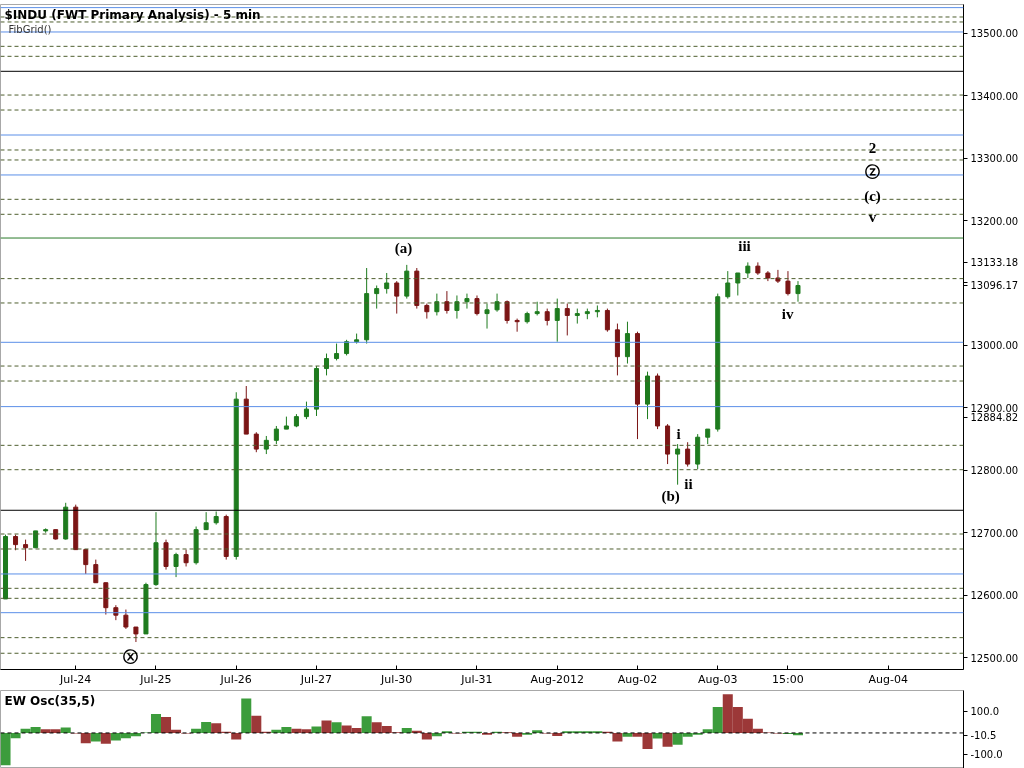 Image resolution: width=1024 pixels, height=768 pixels. What do you see at coordinates (787, 313) in the screenshot?
I see `annotation: iv` at bounding box center [787, 313].